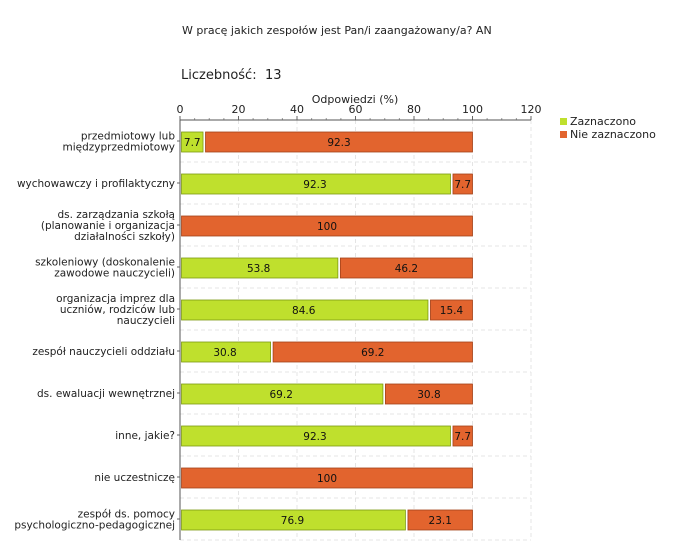 This screenshot has width=680, height=560. I want to click on x-tick-label: 100, so click(472, 109).